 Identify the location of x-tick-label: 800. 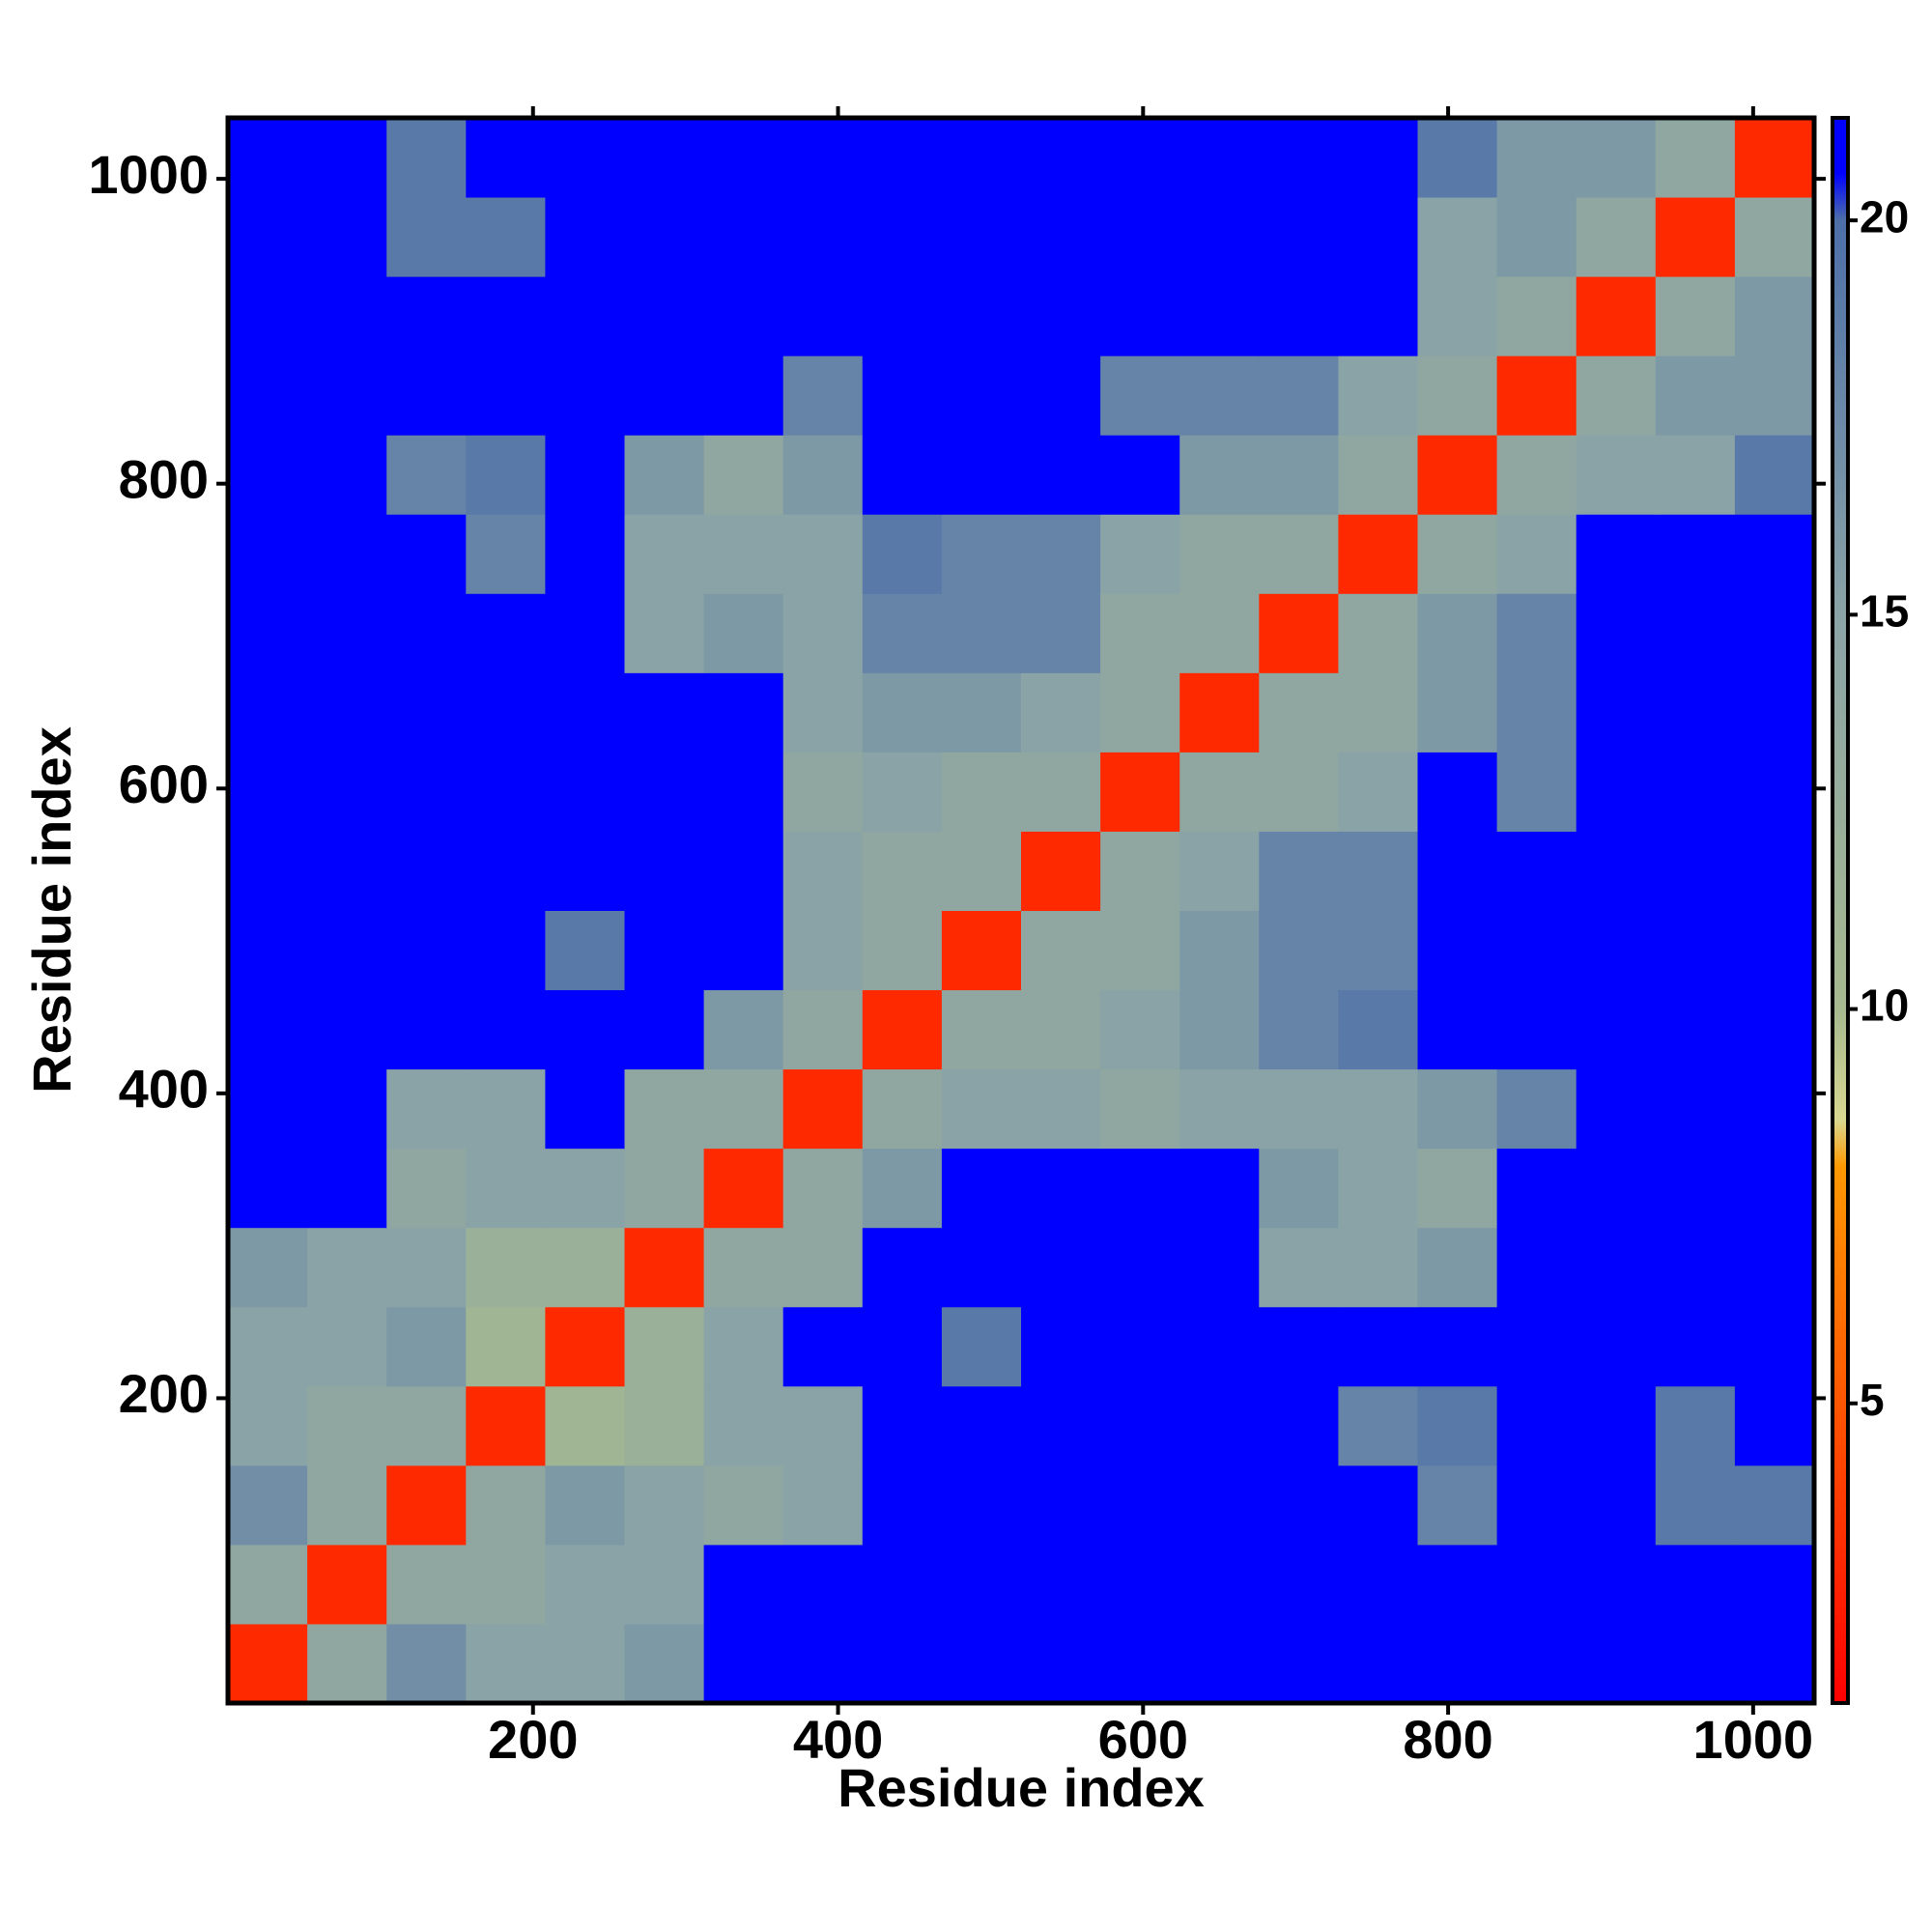
(1447, 1739).